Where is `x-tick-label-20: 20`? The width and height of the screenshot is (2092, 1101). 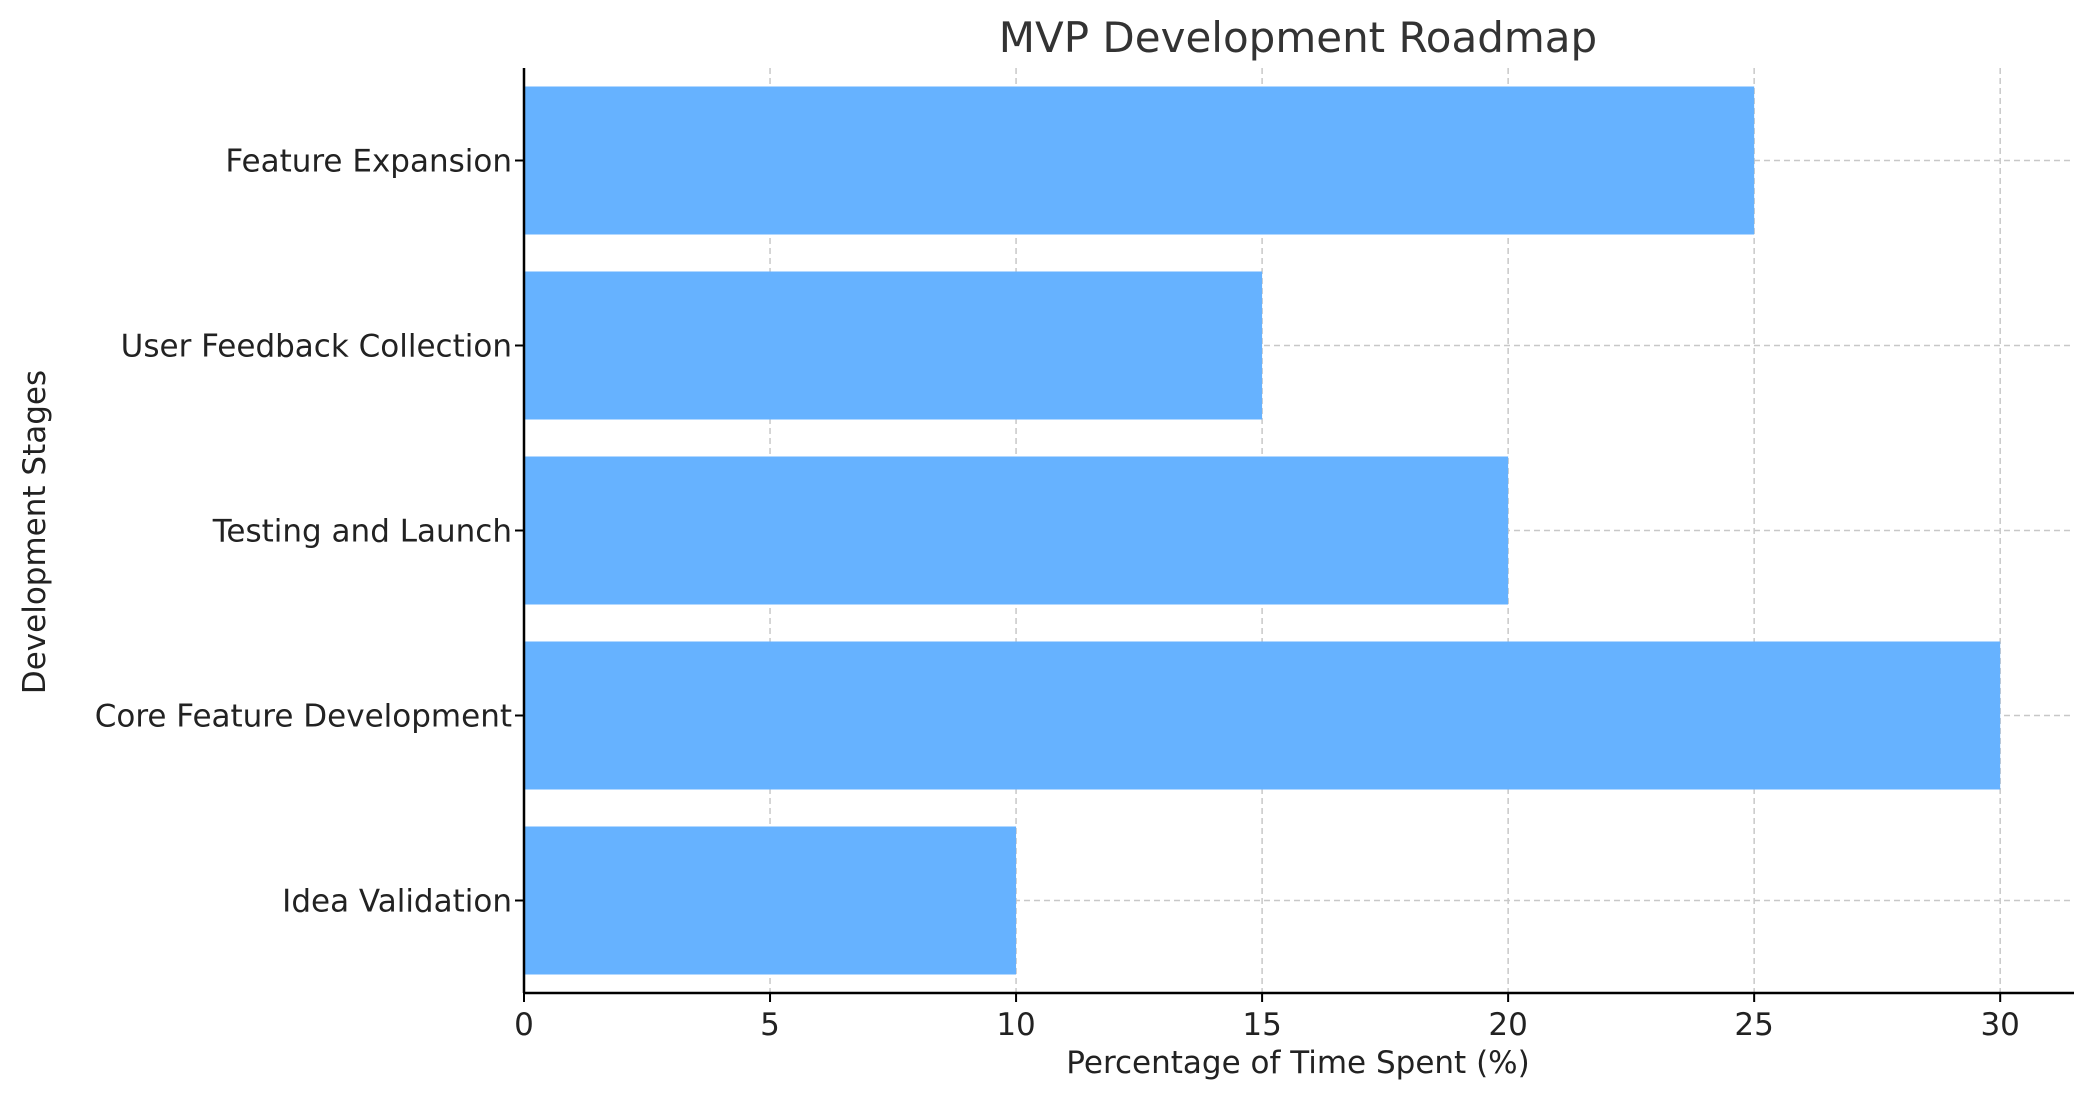 x-tick-label-20: 20 is located at coordinates (1507, 1025).